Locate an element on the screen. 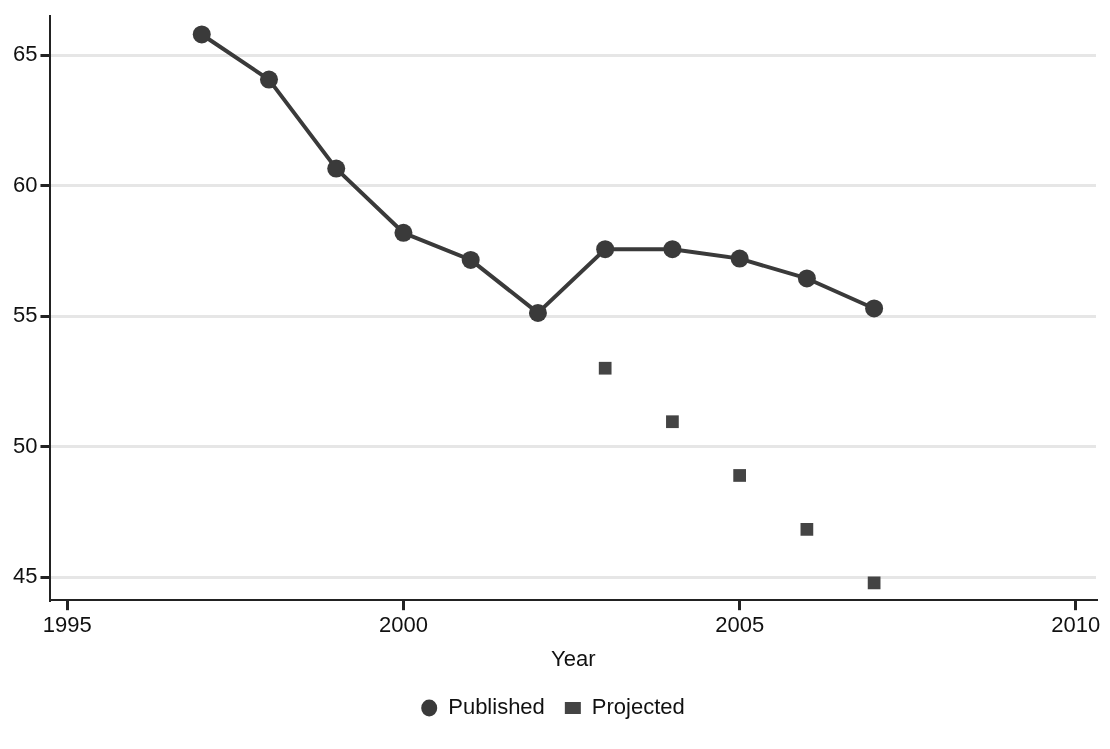  y-tick-label: 45 is located at coordinates (25, 576).